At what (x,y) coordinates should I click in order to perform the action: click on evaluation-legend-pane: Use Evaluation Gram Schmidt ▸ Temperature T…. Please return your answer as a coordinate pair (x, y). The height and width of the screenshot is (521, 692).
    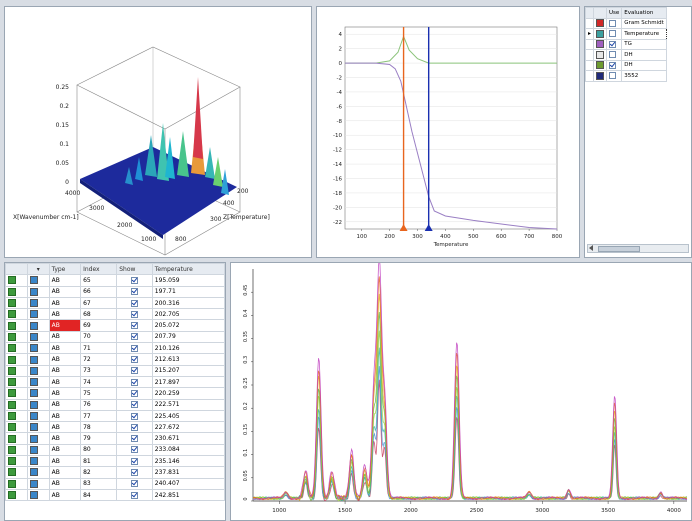
    Looking at the image, I should click on (638, 132).